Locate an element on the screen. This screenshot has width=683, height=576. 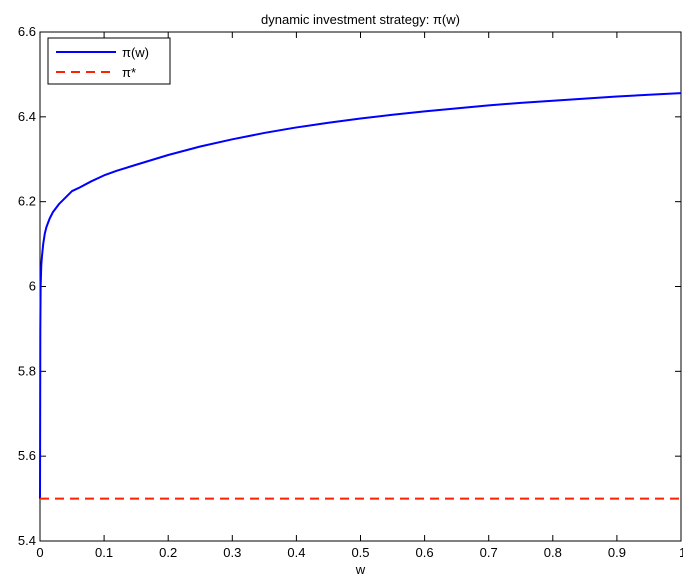
y-tick-label: 5.6 is located at coordinates (27, 455).